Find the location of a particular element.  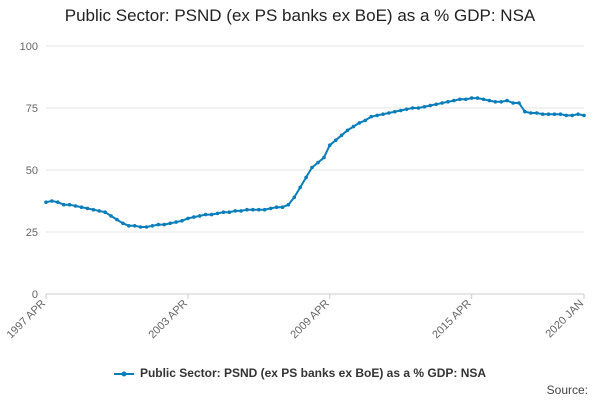

x-tick-label: 2003 APR is located at coordinates (168, 320).